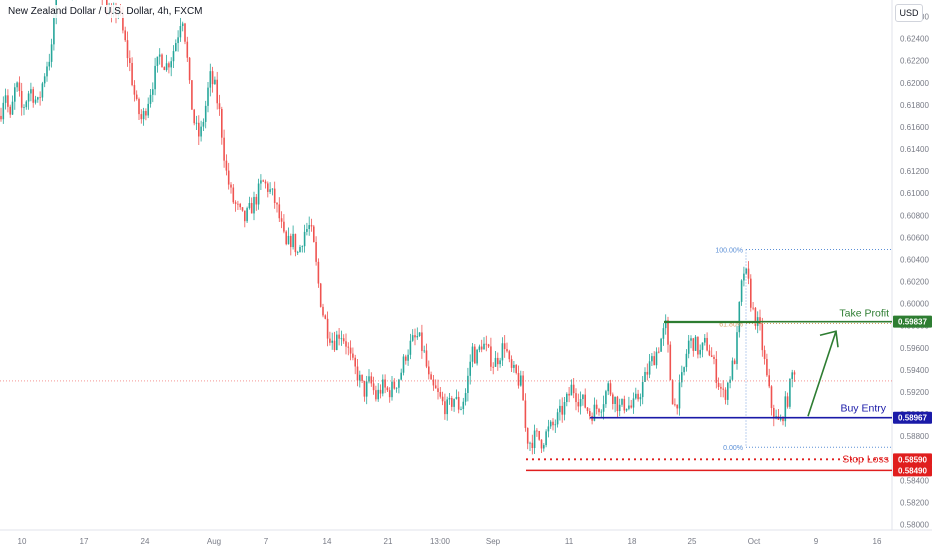 This screenshot has width=932, height=555. I want to click on time-axis: 10 17 24 Aug 7 14 21 13:00 Sep 11 18 25 Oct 9 16, so click(450, 541).